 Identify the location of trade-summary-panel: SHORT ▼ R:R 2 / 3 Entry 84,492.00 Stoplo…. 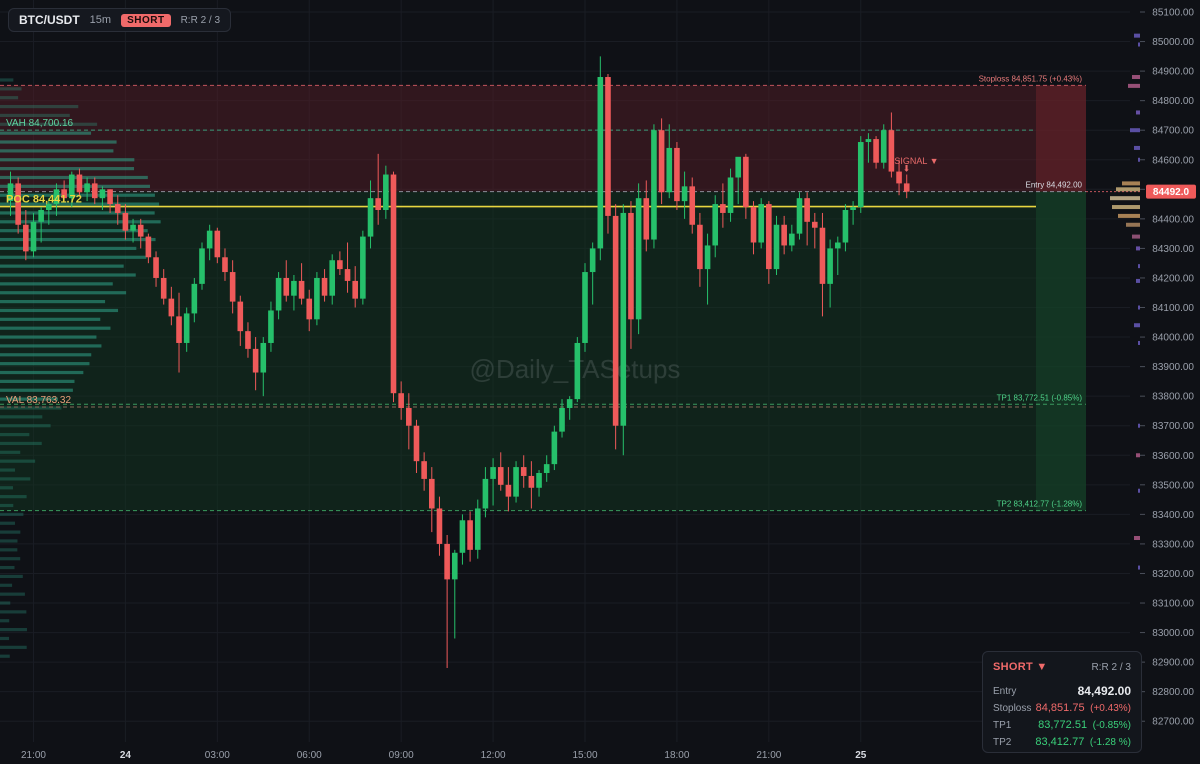
(1062, 702).